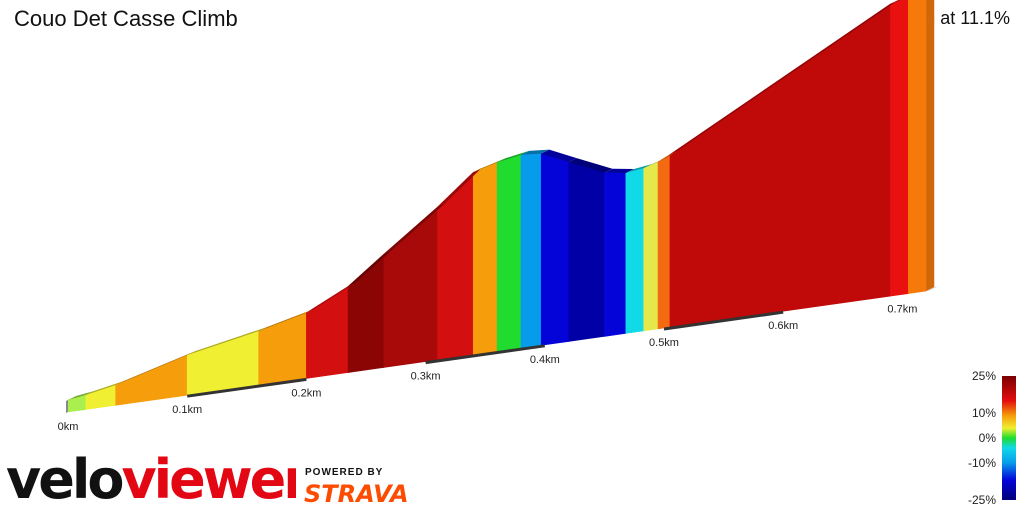 This screenshot has width=1024, height=512. I want to click on svg-text: veloviewer, so click(151, 479).